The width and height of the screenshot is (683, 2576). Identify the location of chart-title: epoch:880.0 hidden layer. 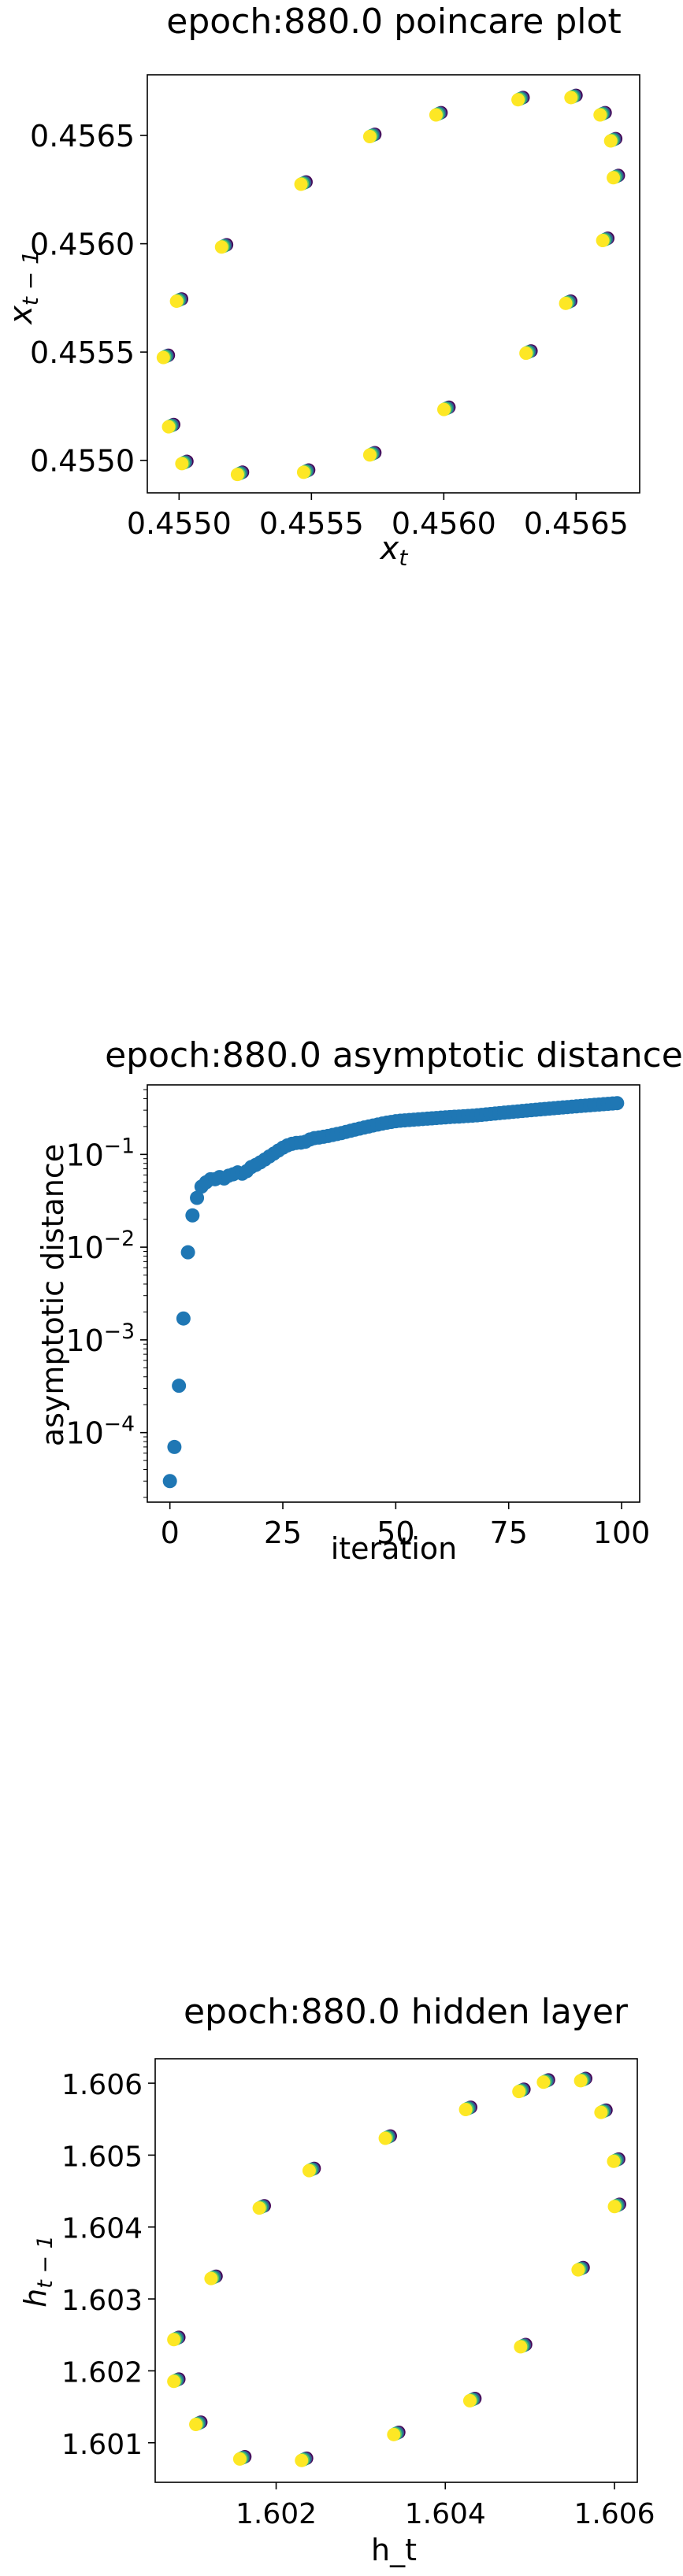
(407, 2012).